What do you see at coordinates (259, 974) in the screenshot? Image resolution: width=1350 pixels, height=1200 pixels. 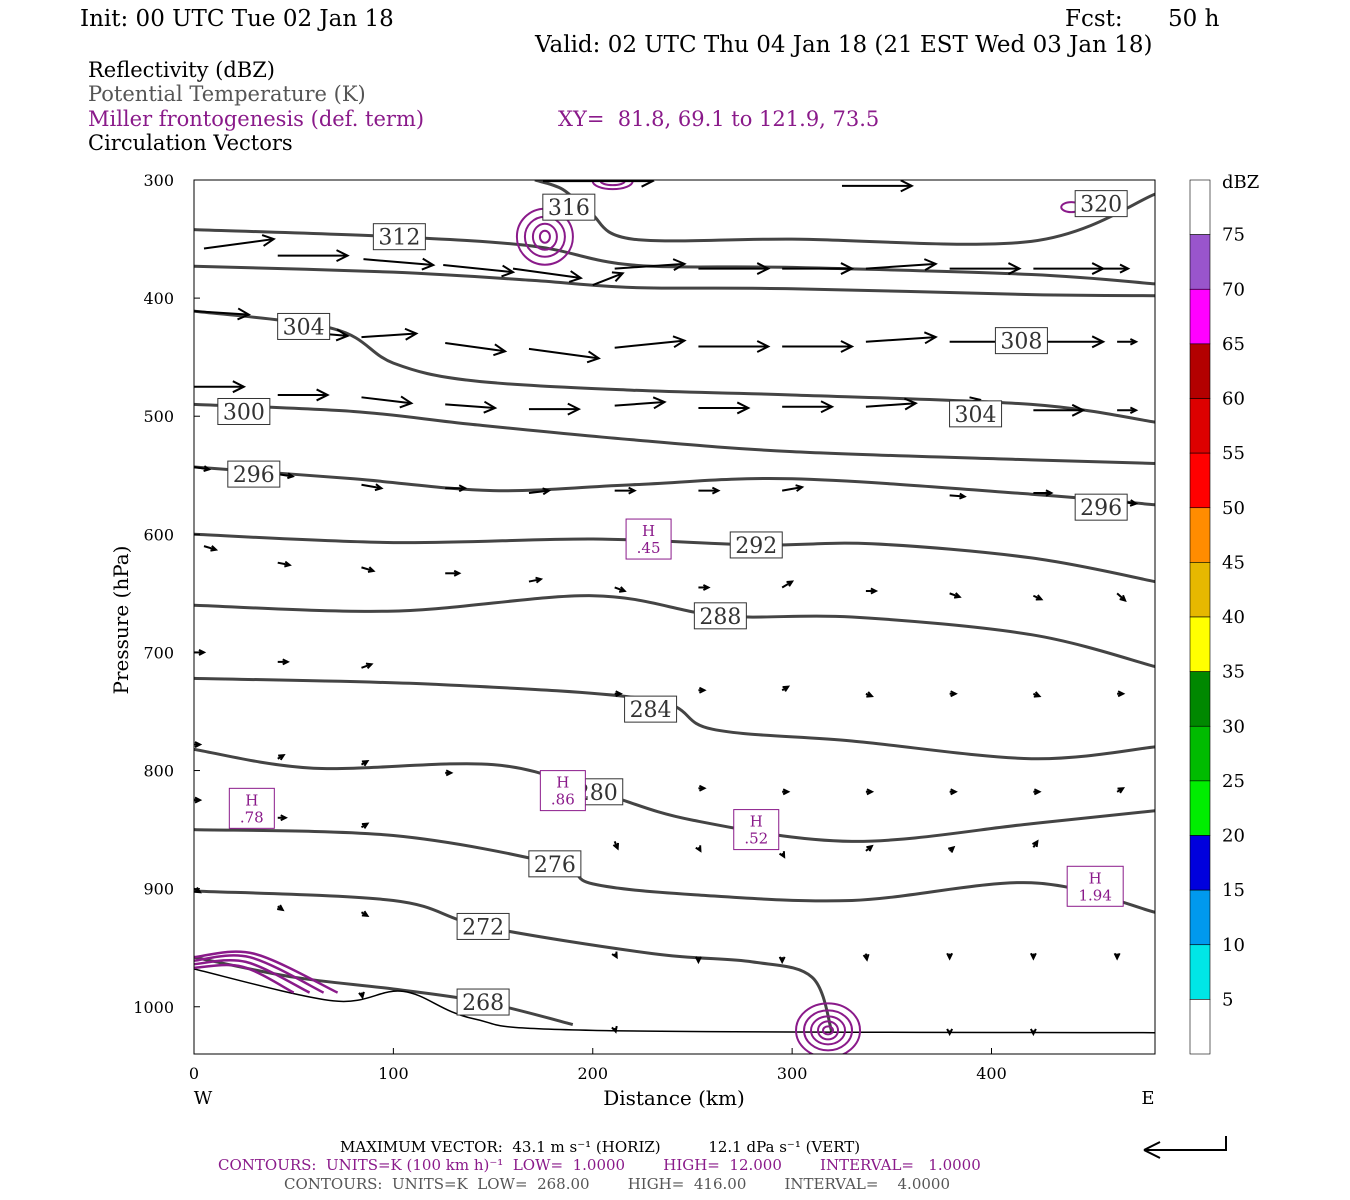 I see `fronto-surface-contour` at bounding box center [259, 974].